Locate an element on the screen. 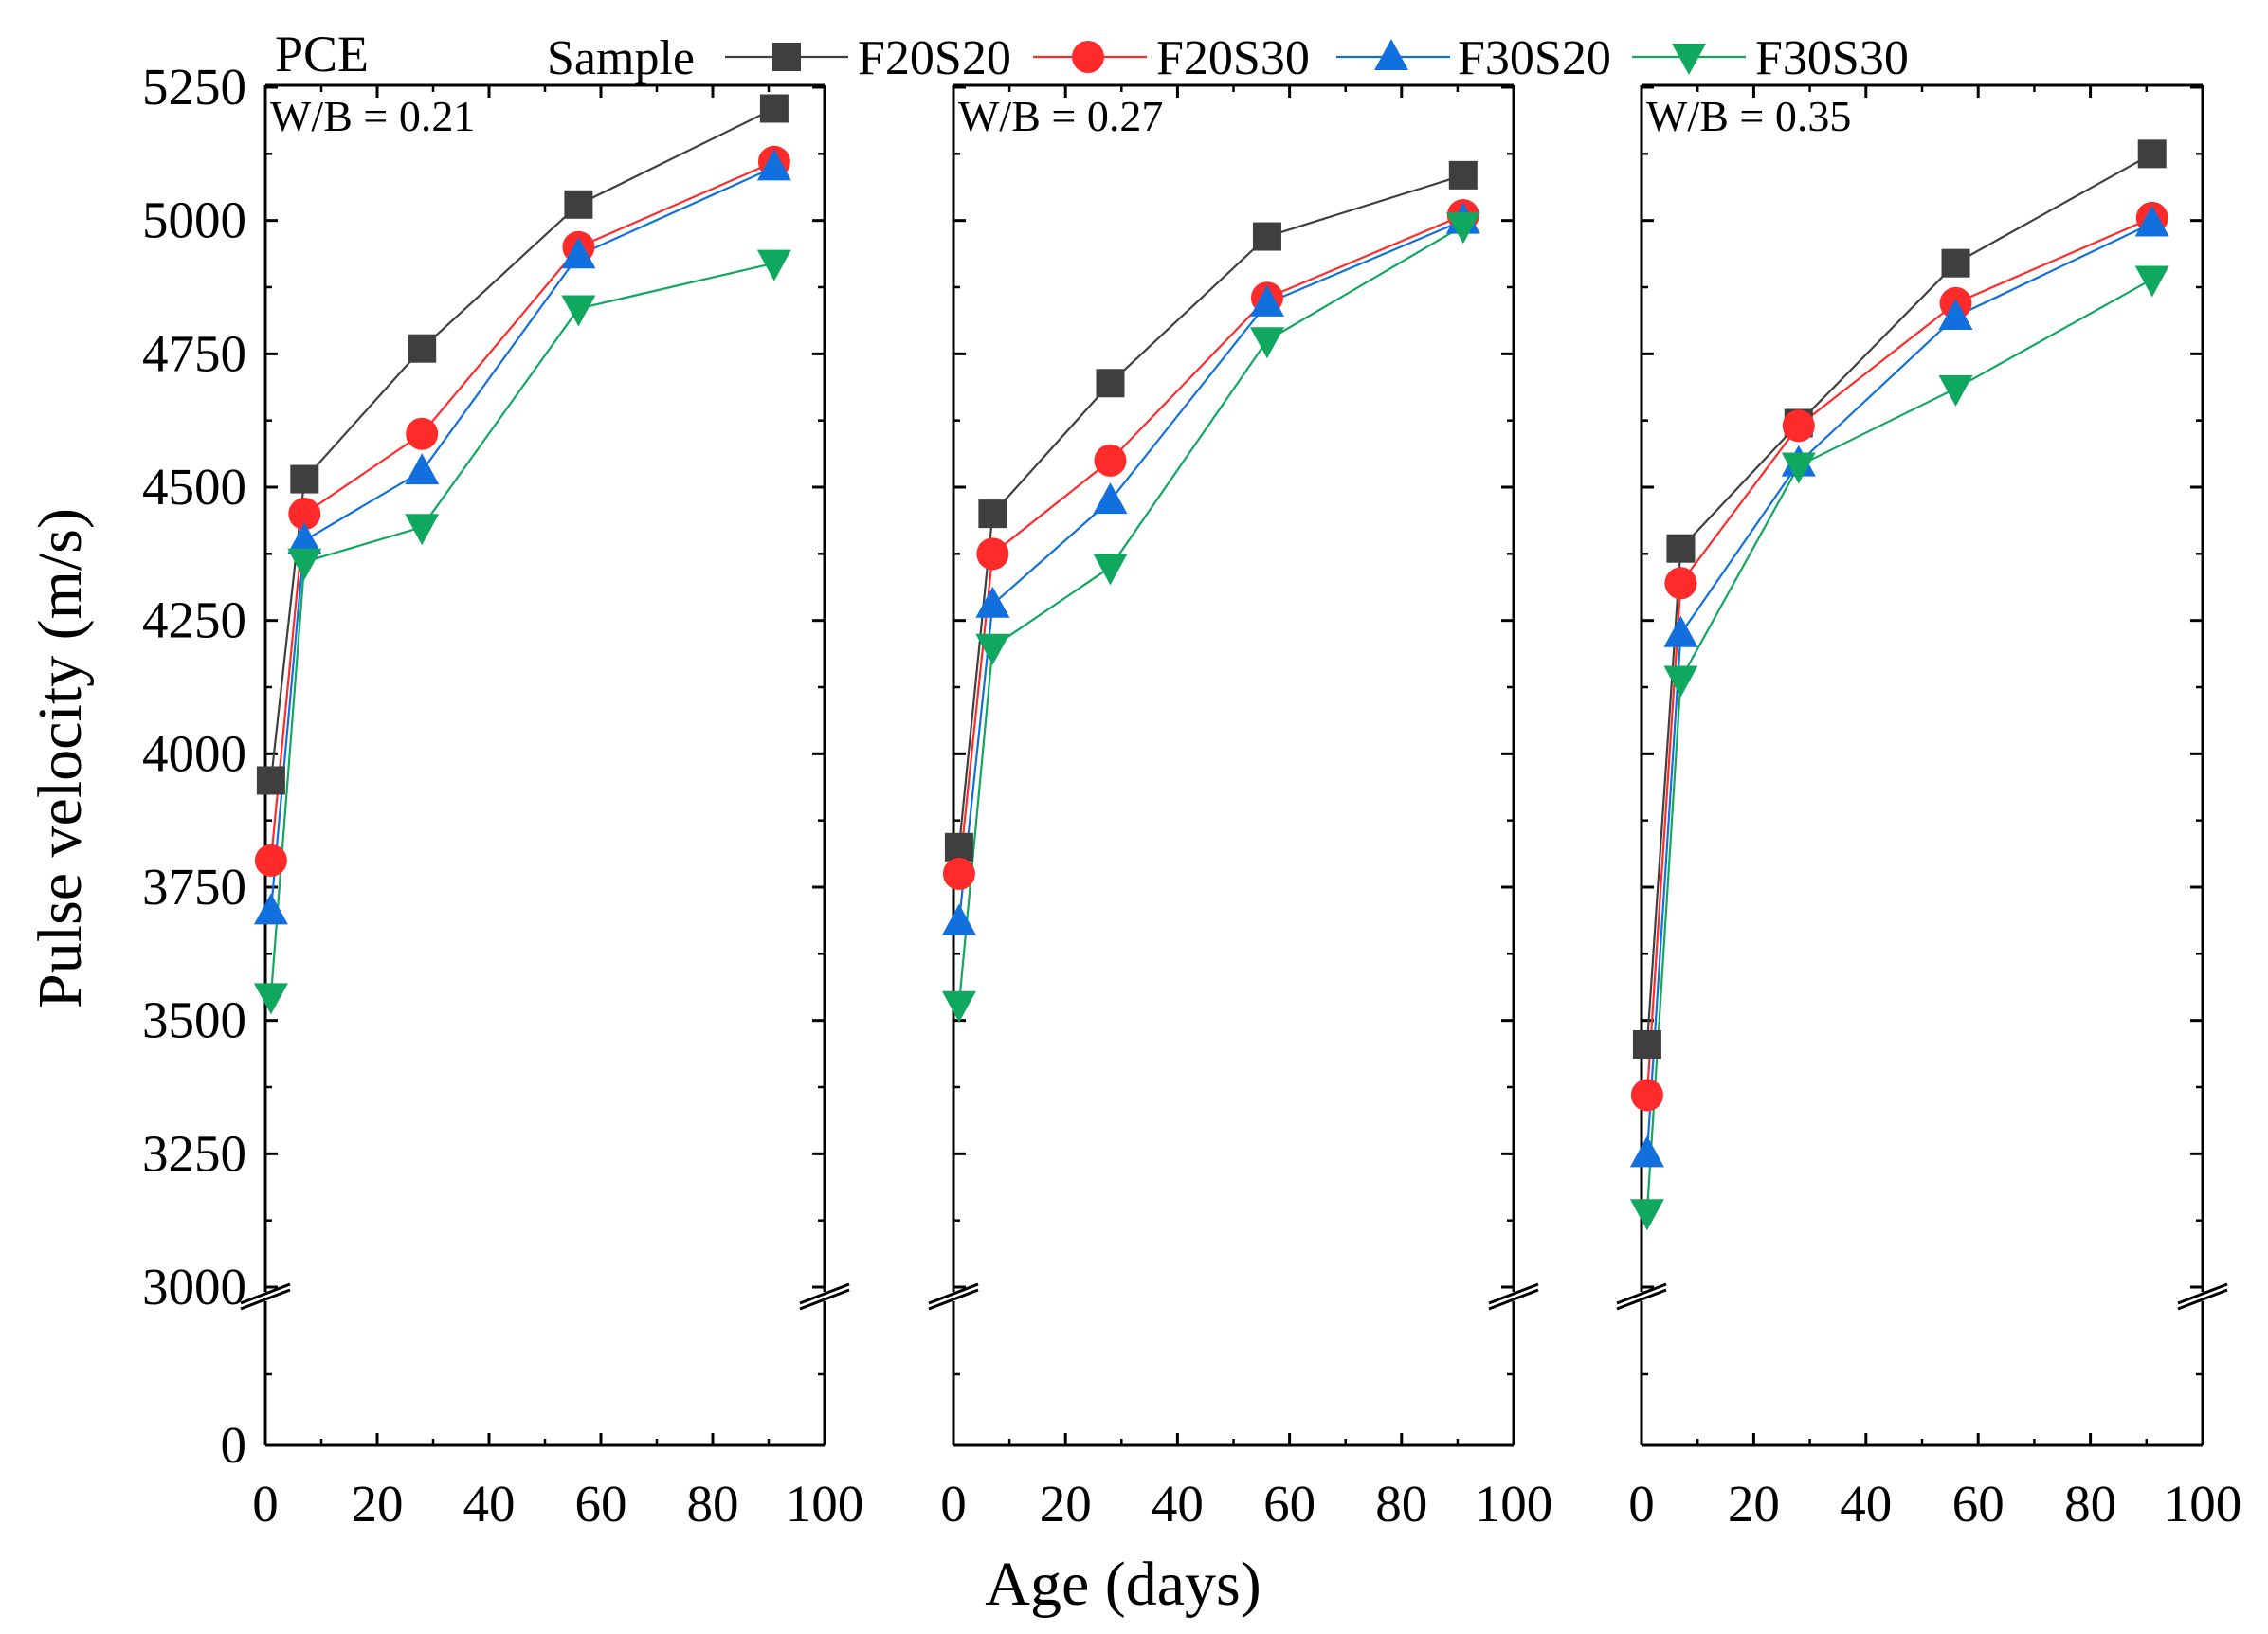 The height and width of the screenshot is (1634, 2268). legend-title: Sample is located at coordinates (621, 58).